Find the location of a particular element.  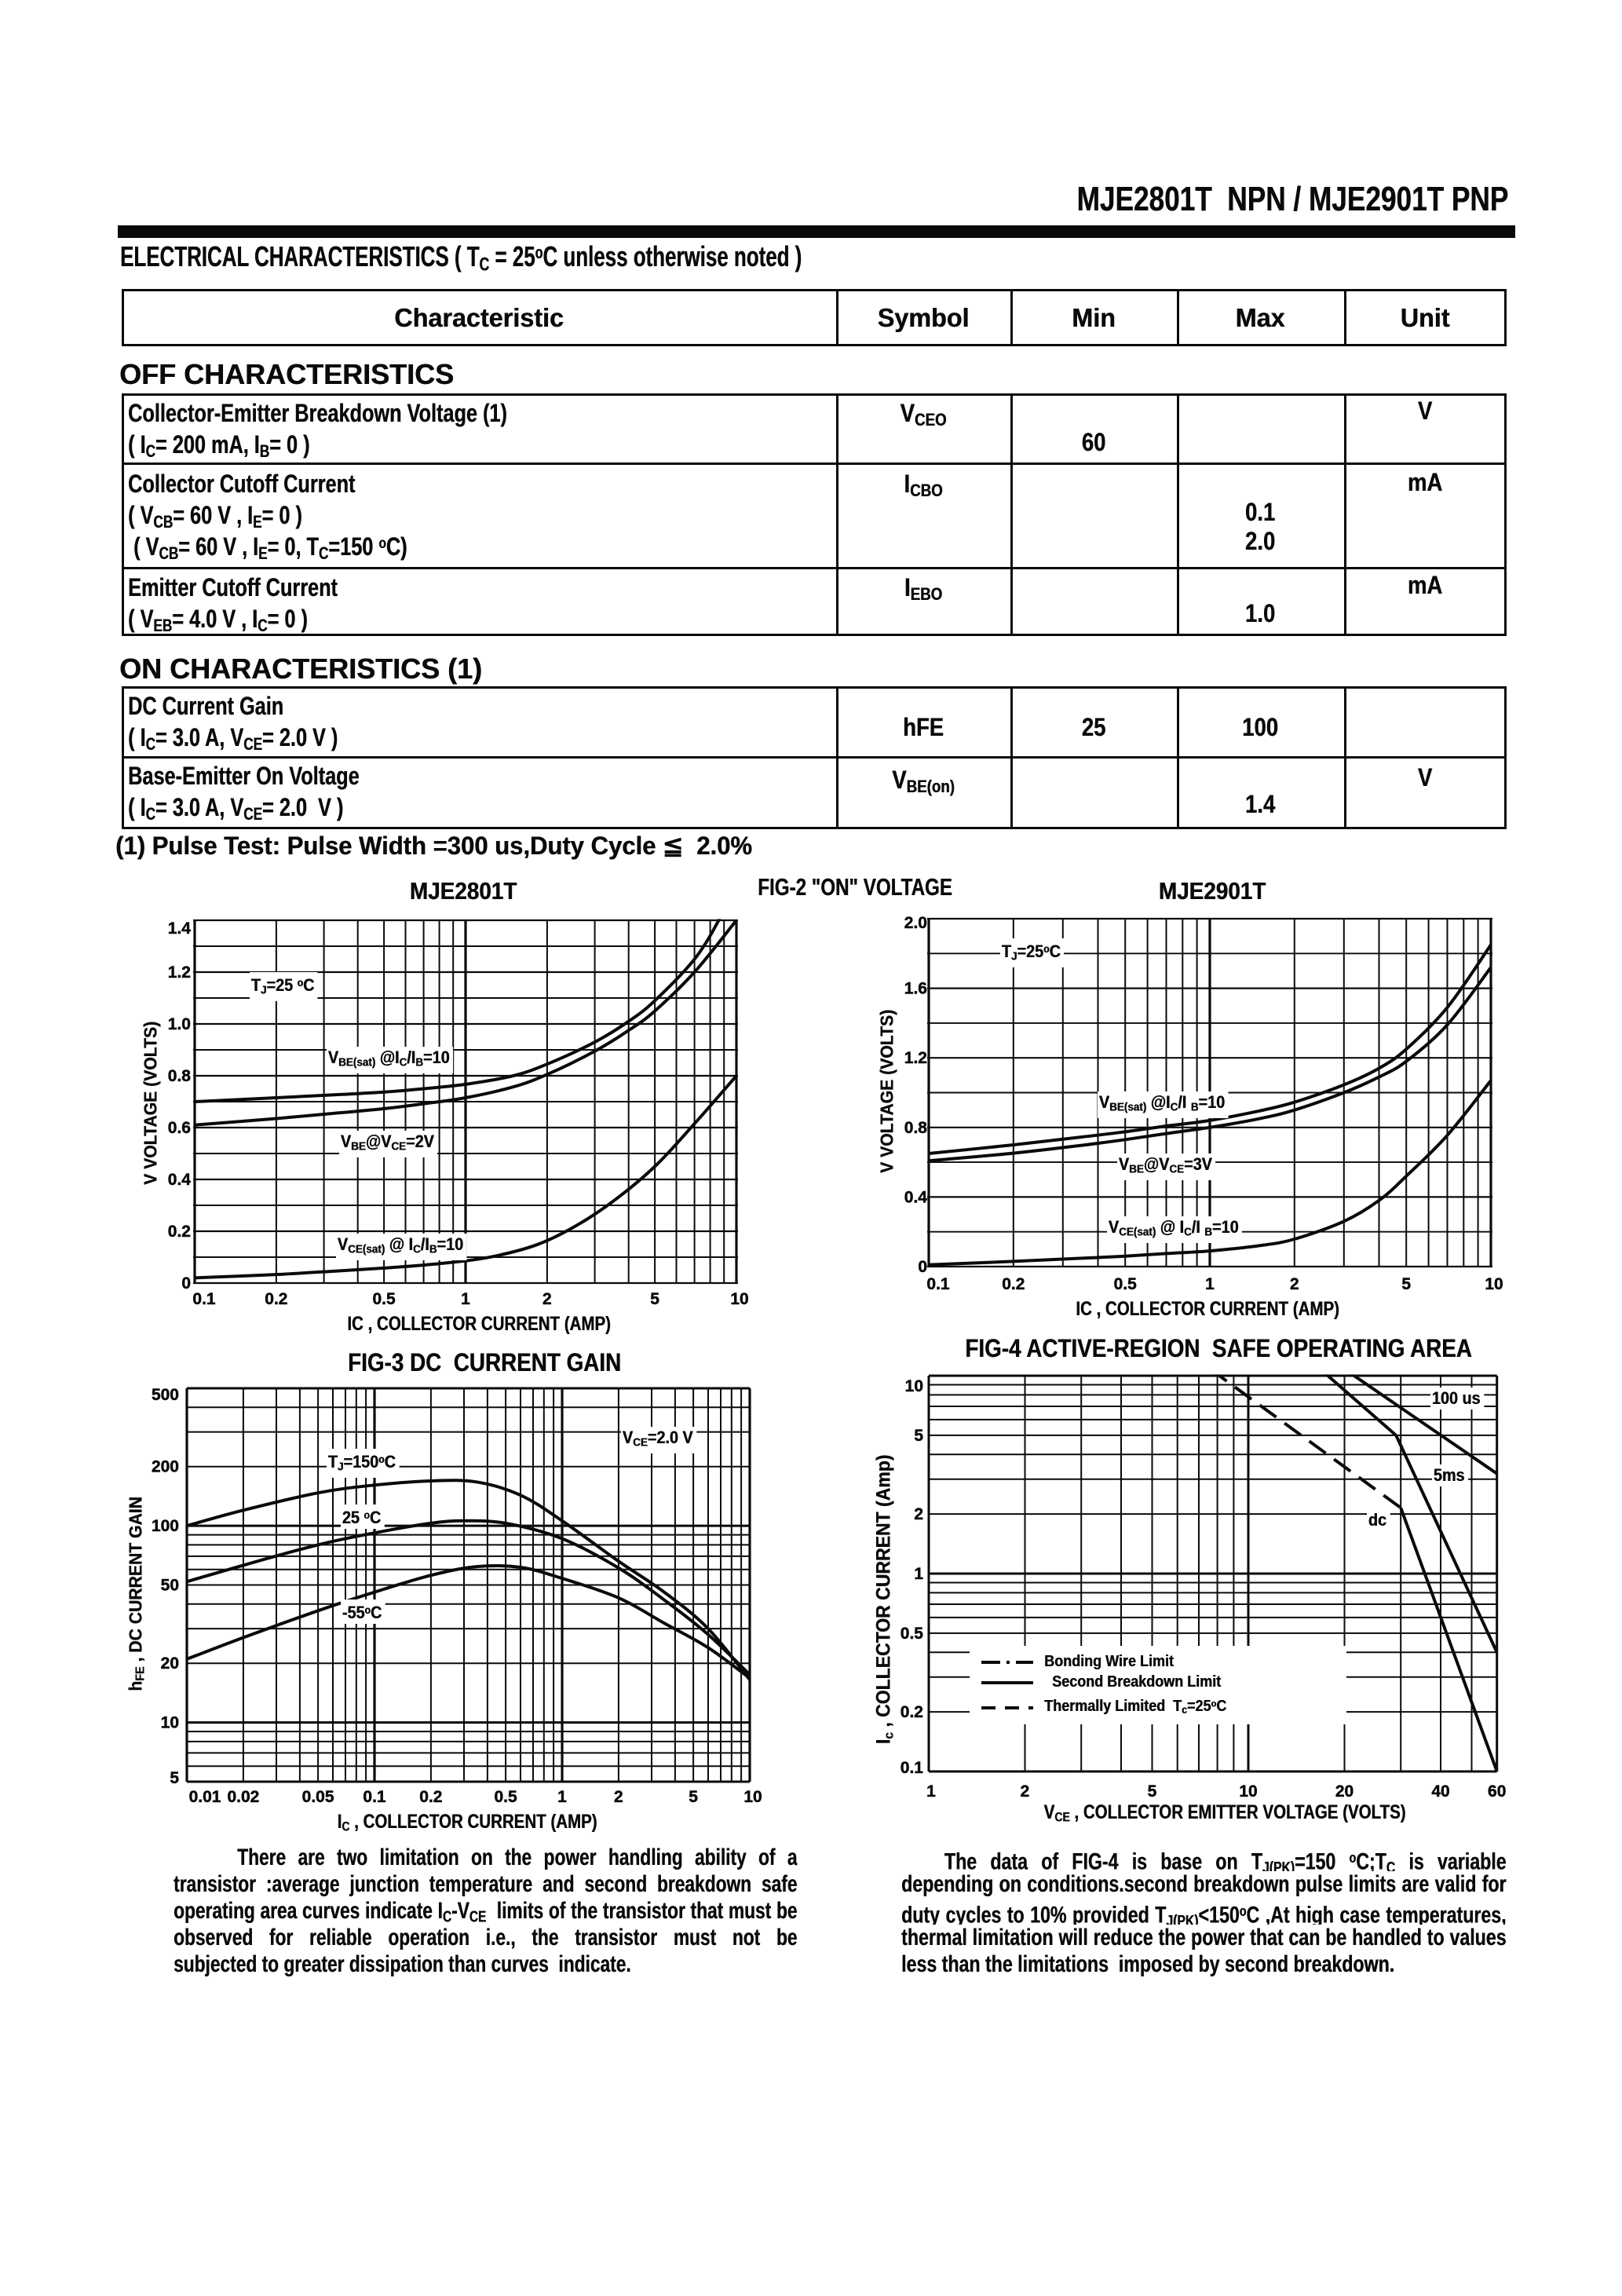

svg-text: 100 is located at coordinates (165, 1526).